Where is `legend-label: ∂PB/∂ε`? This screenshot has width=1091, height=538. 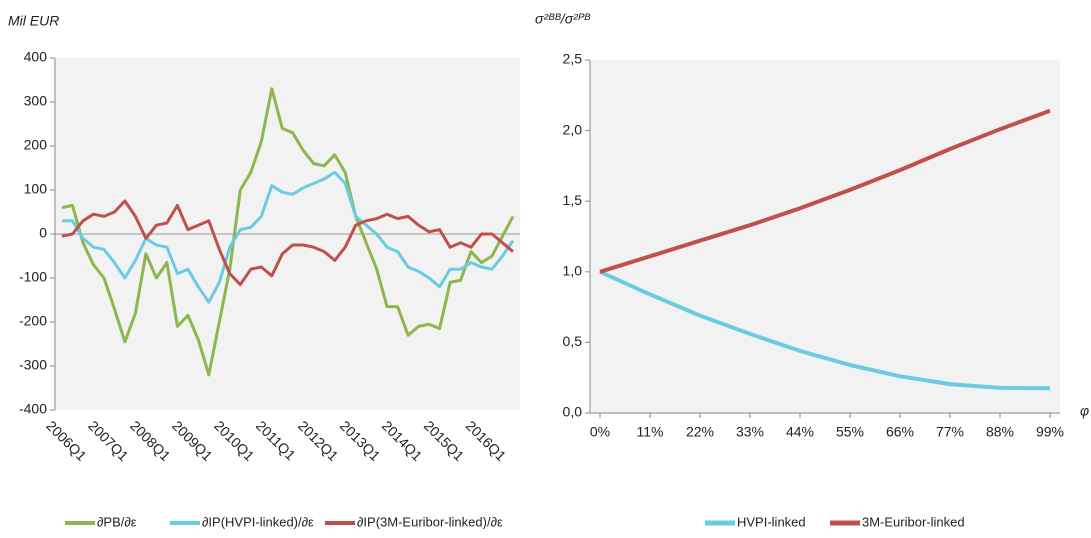 legend-label: ∂PB/∂ε is located at coordinates (117, 521).